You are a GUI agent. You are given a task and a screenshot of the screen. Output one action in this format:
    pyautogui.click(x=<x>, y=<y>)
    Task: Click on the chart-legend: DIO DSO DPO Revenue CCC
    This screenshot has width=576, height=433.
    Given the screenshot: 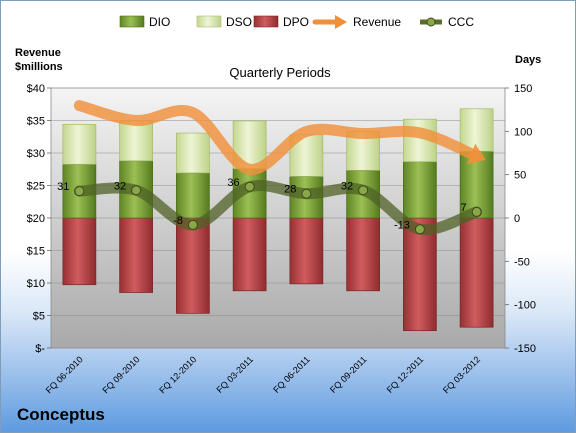 What is the action you would take?
    pyautogui.click(x=296, y=22)
    